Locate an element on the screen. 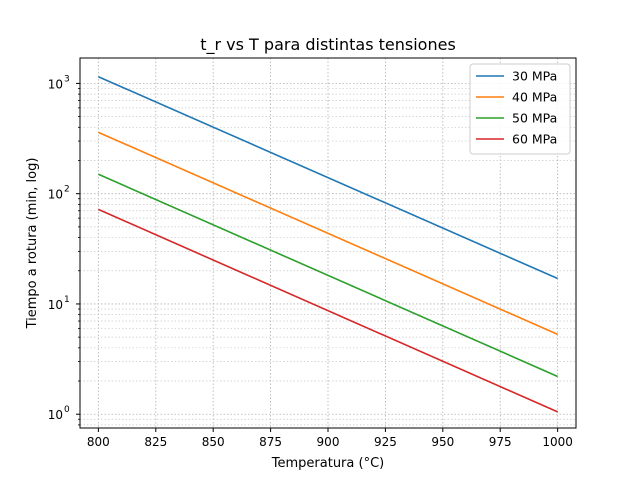  x-tick-label: 825 is located at coordinates (155, 442).